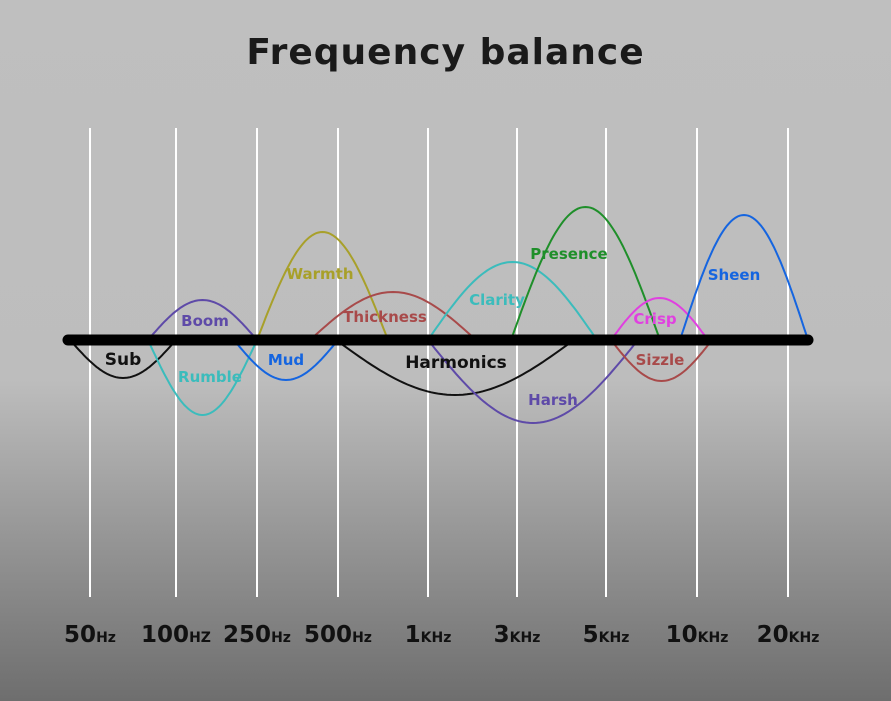 The image size is (891, 701). Describe the element at coordinates (445, 52) in the screenshot. I see `diagram-title: Frequency balance` at that location.